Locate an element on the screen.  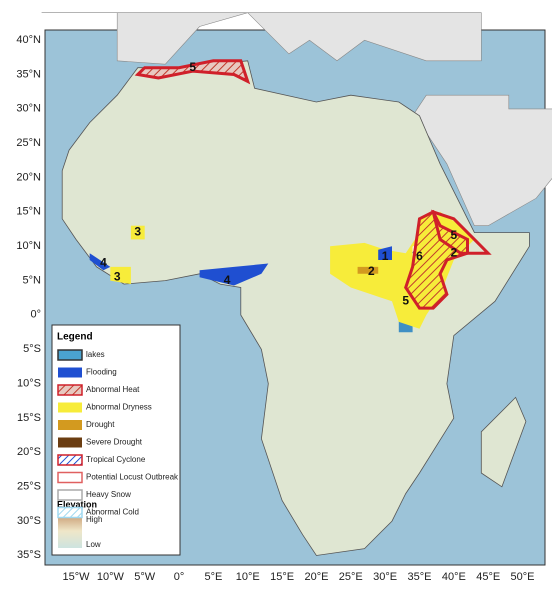
lon-label: 50°E is located at coordinates (523, 577).